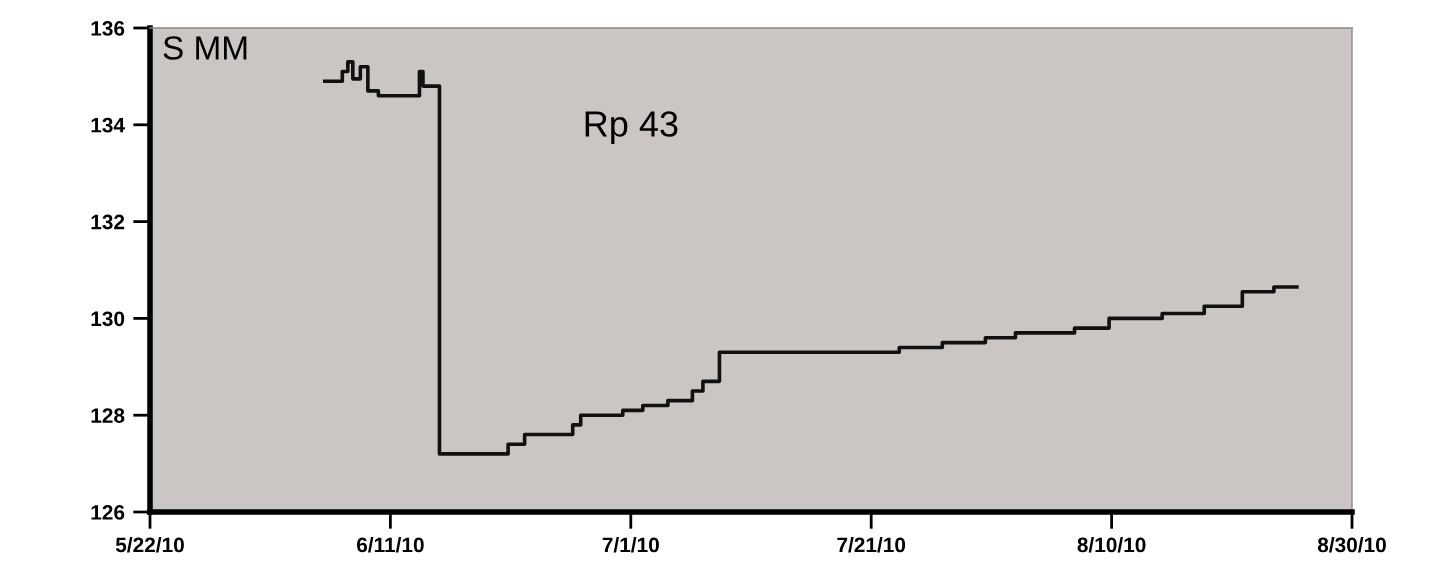 The height and width of the screenshot is (584, 1435). Describe the element at coordinates (871, 545) in the screenshot. I see `x-tick-label: 7/21/10` at that location.